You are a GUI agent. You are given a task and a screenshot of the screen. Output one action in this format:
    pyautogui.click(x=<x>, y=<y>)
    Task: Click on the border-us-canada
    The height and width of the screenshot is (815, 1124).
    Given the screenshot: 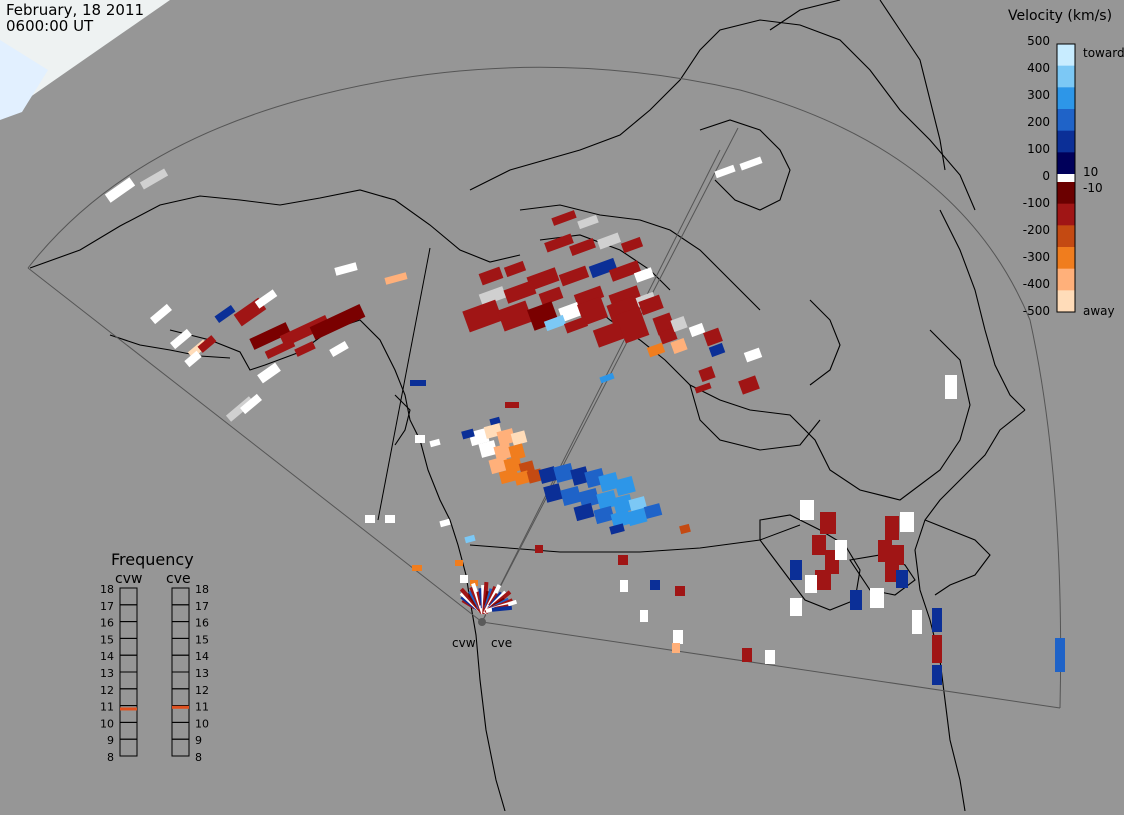 What is the action you would take?
    pyautogui.click(x=635, y=538)
    